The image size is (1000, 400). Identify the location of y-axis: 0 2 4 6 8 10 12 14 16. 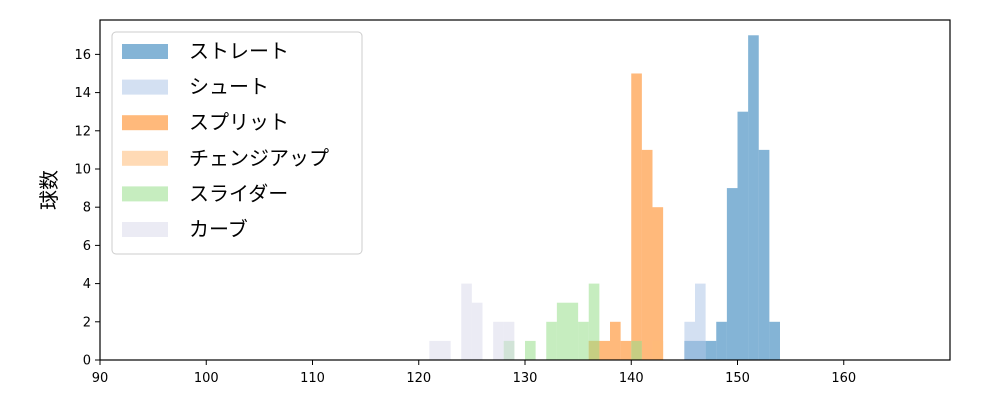
(87, 208).